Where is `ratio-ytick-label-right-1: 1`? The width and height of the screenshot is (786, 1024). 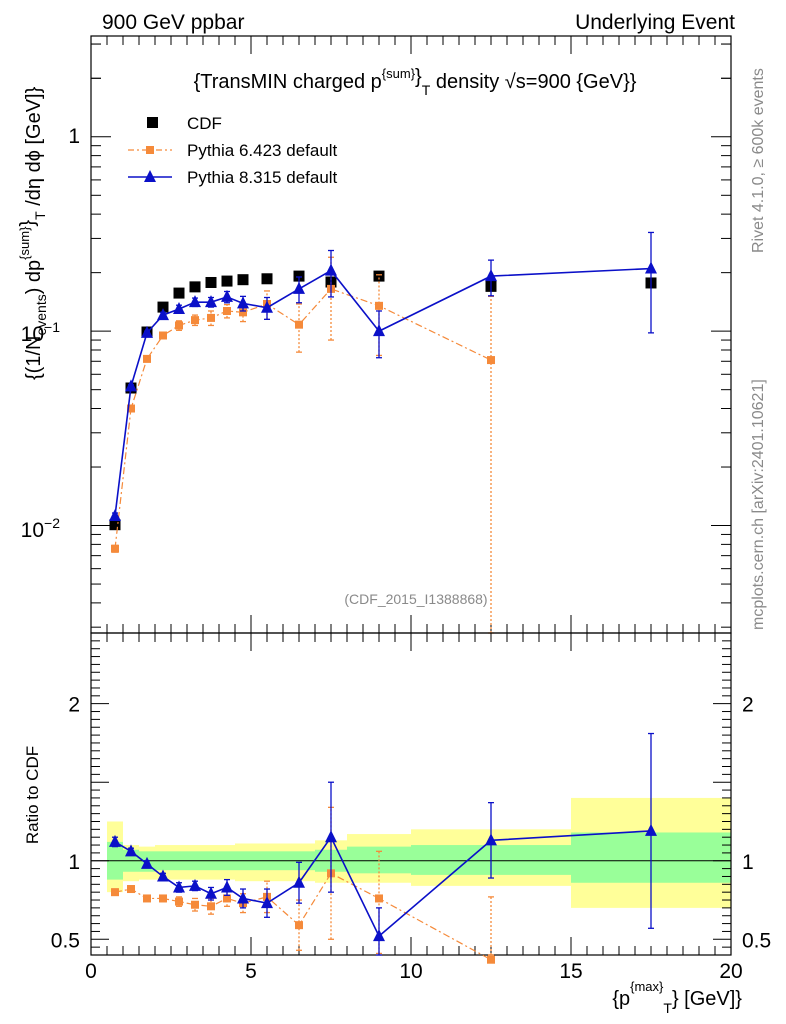
ratio-ytick-label-right-1: 1 is located at coordinates (748, 862).